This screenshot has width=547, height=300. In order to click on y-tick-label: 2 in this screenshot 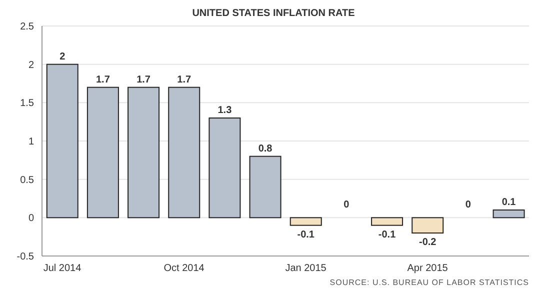, I will do `click(31, 65)`.